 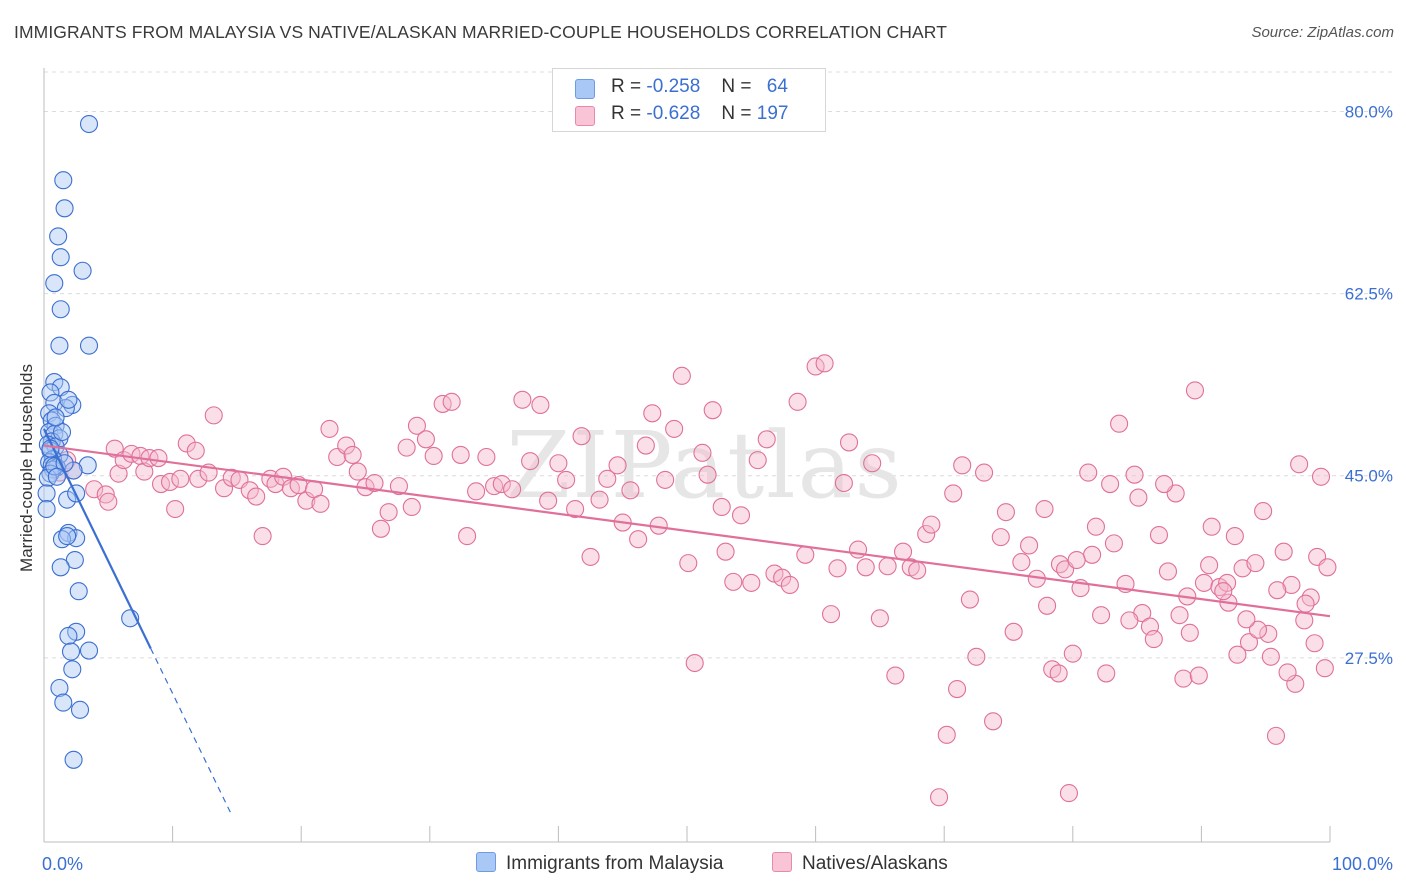 What do you see at coordinates (26, 468) in the screenshot?
I see `y-axis-label: Married-couple Households` at bounding box center [26, 468].